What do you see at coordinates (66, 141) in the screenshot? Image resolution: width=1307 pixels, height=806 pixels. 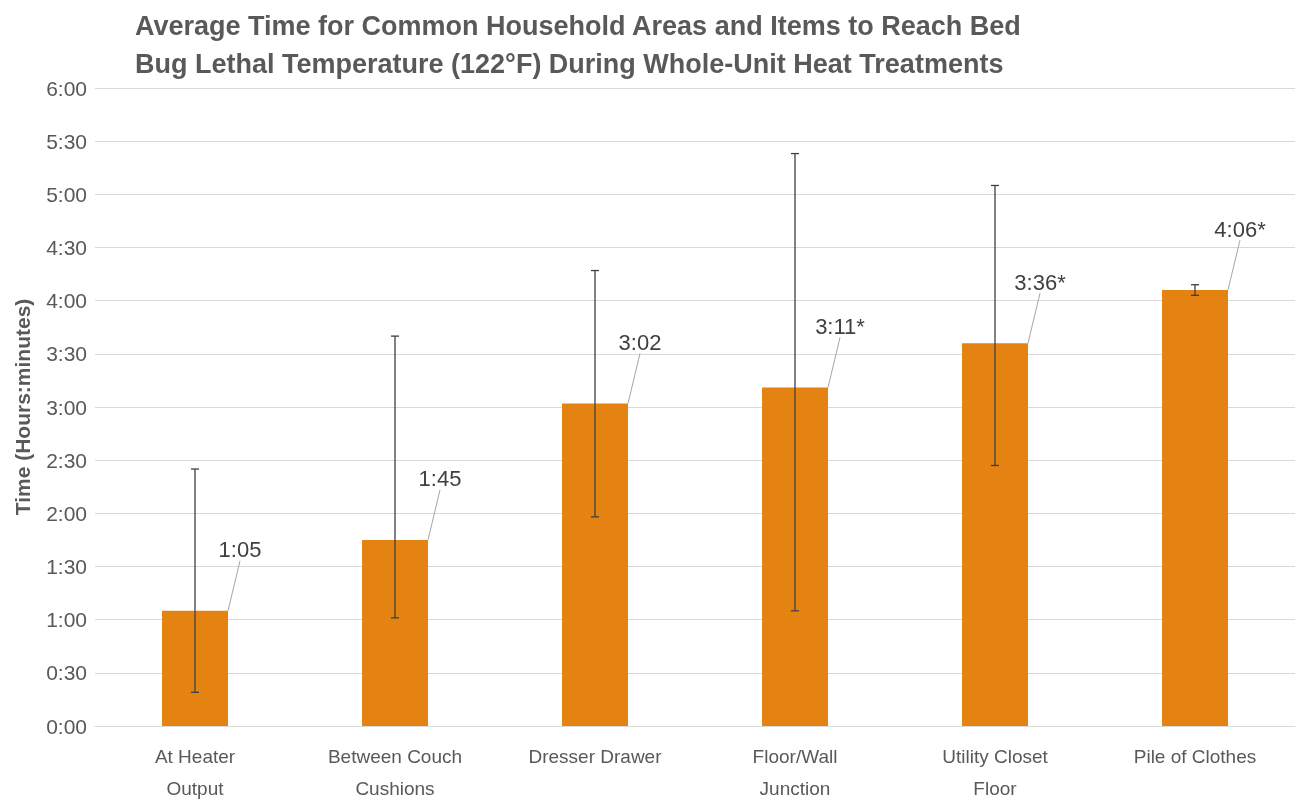 I see `y-tick-label: 5:30` at bounding box center [66, 141].